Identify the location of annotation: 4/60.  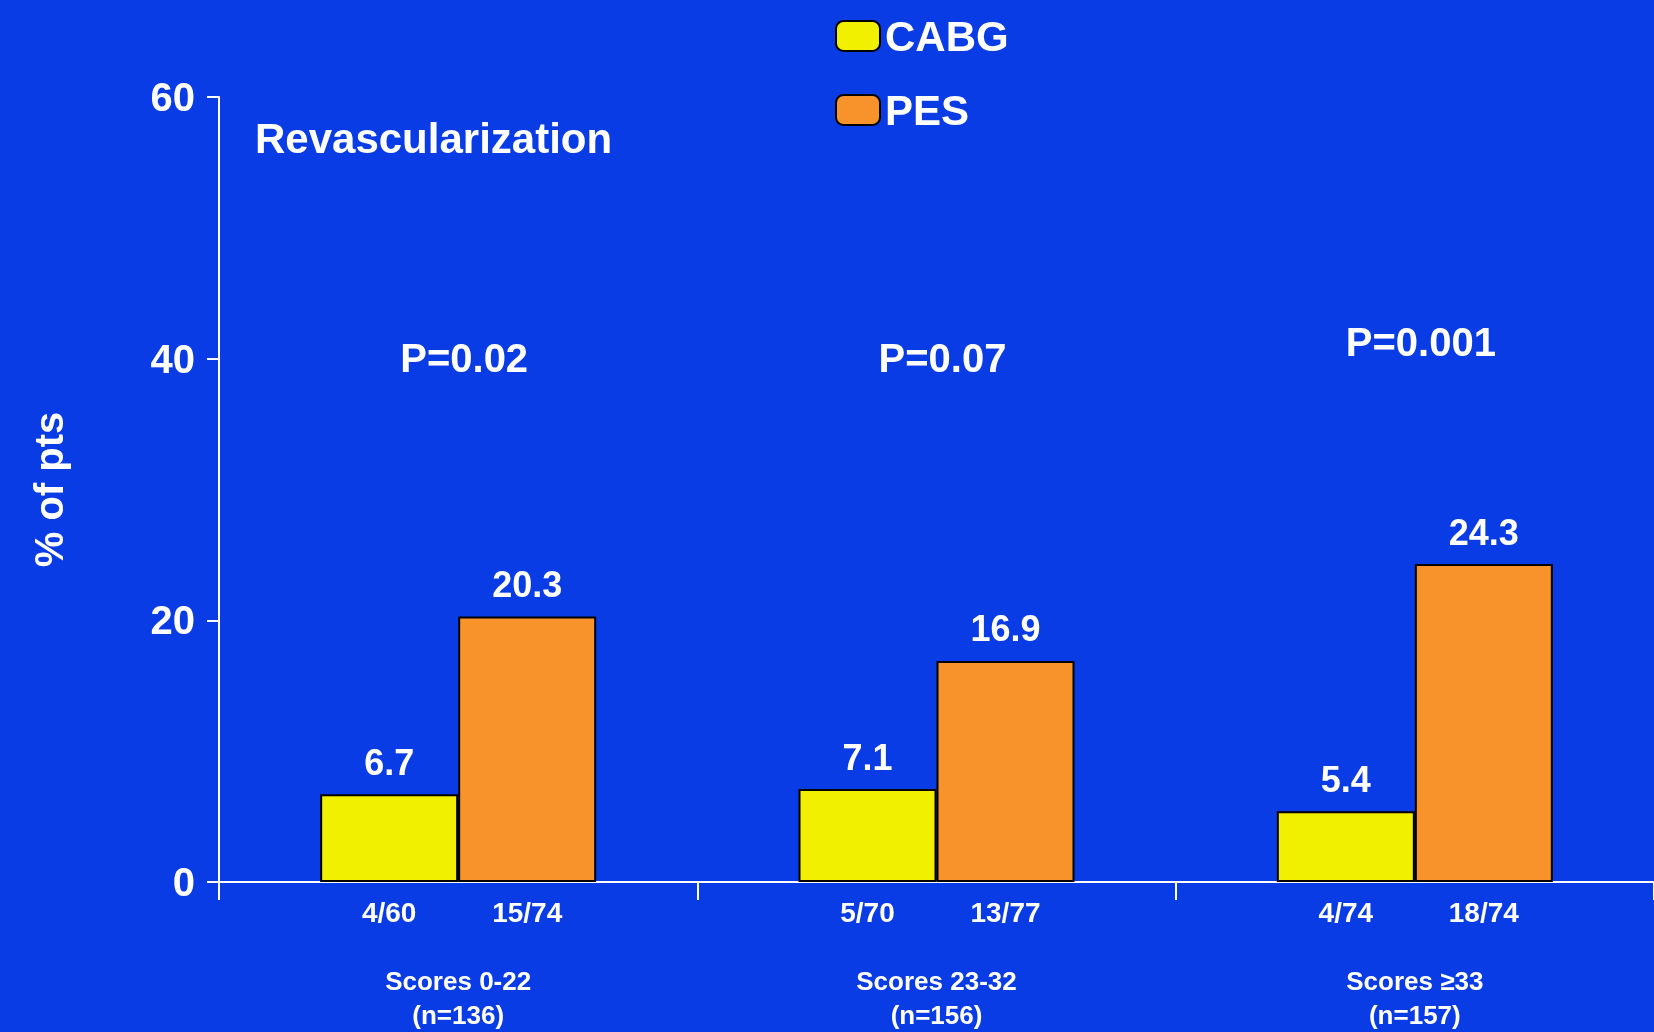
(389, 912).